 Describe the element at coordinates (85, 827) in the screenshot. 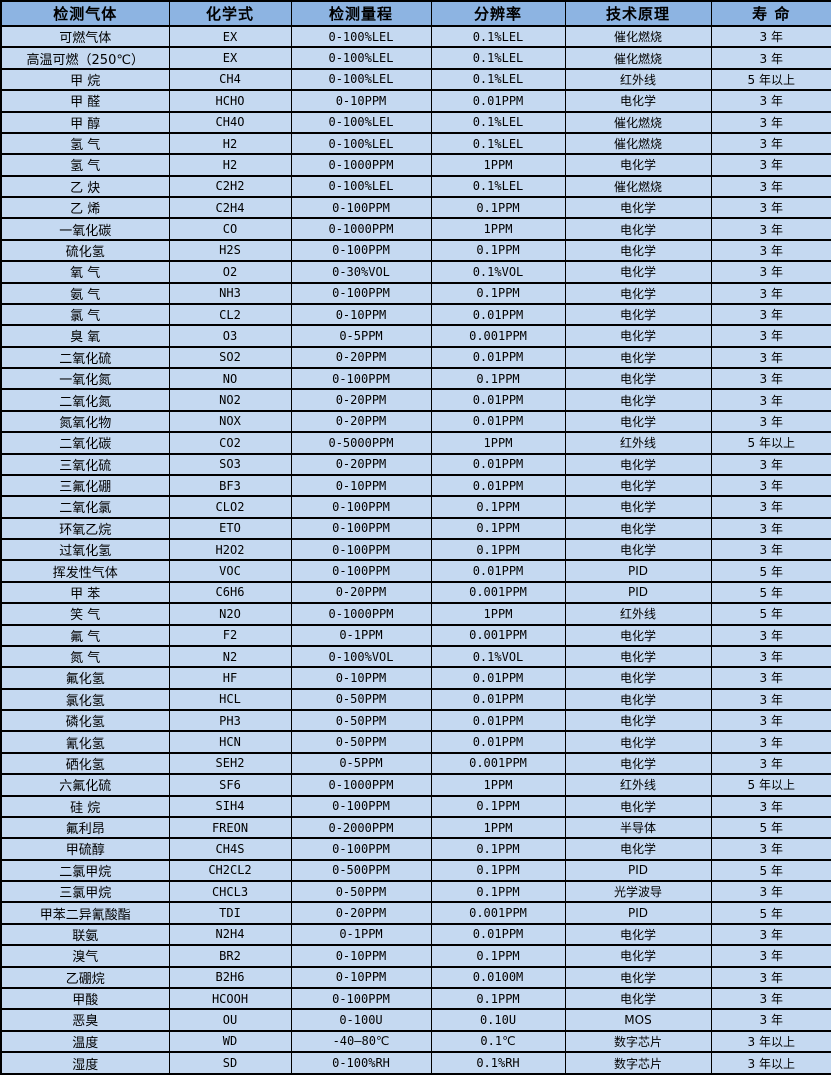

I see `cell-gas-name: 氟利昂` at that location.